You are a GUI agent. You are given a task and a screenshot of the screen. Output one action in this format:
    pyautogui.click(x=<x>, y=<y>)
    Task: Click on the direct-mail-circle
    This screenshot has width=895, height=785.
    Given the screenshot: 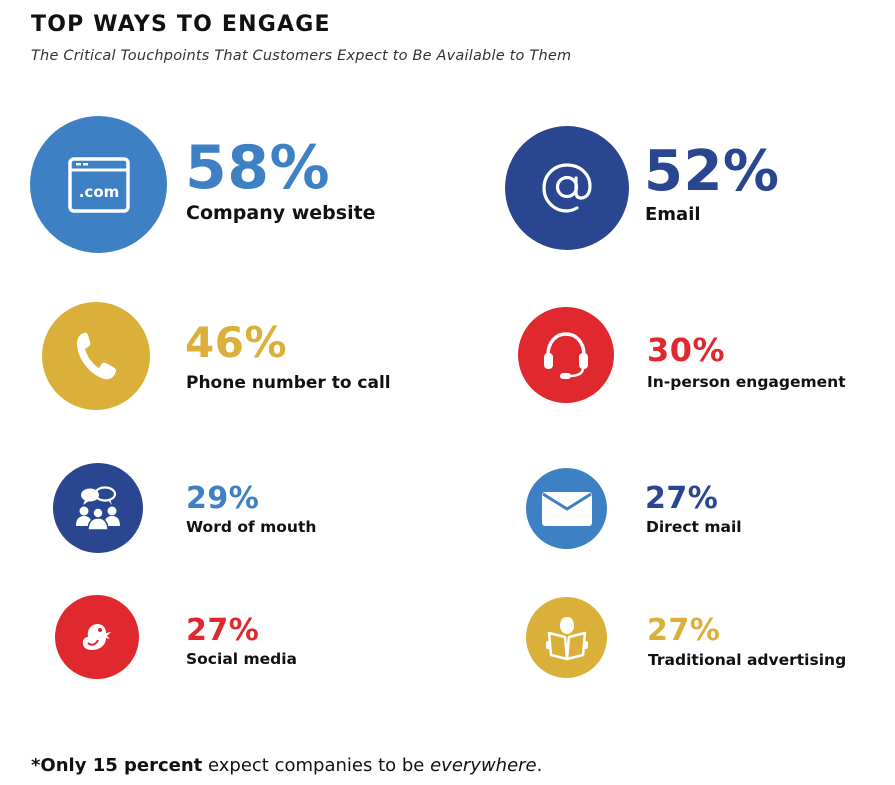 What is the action you would take?
    pyautogui.click(x=566, y=508)
    